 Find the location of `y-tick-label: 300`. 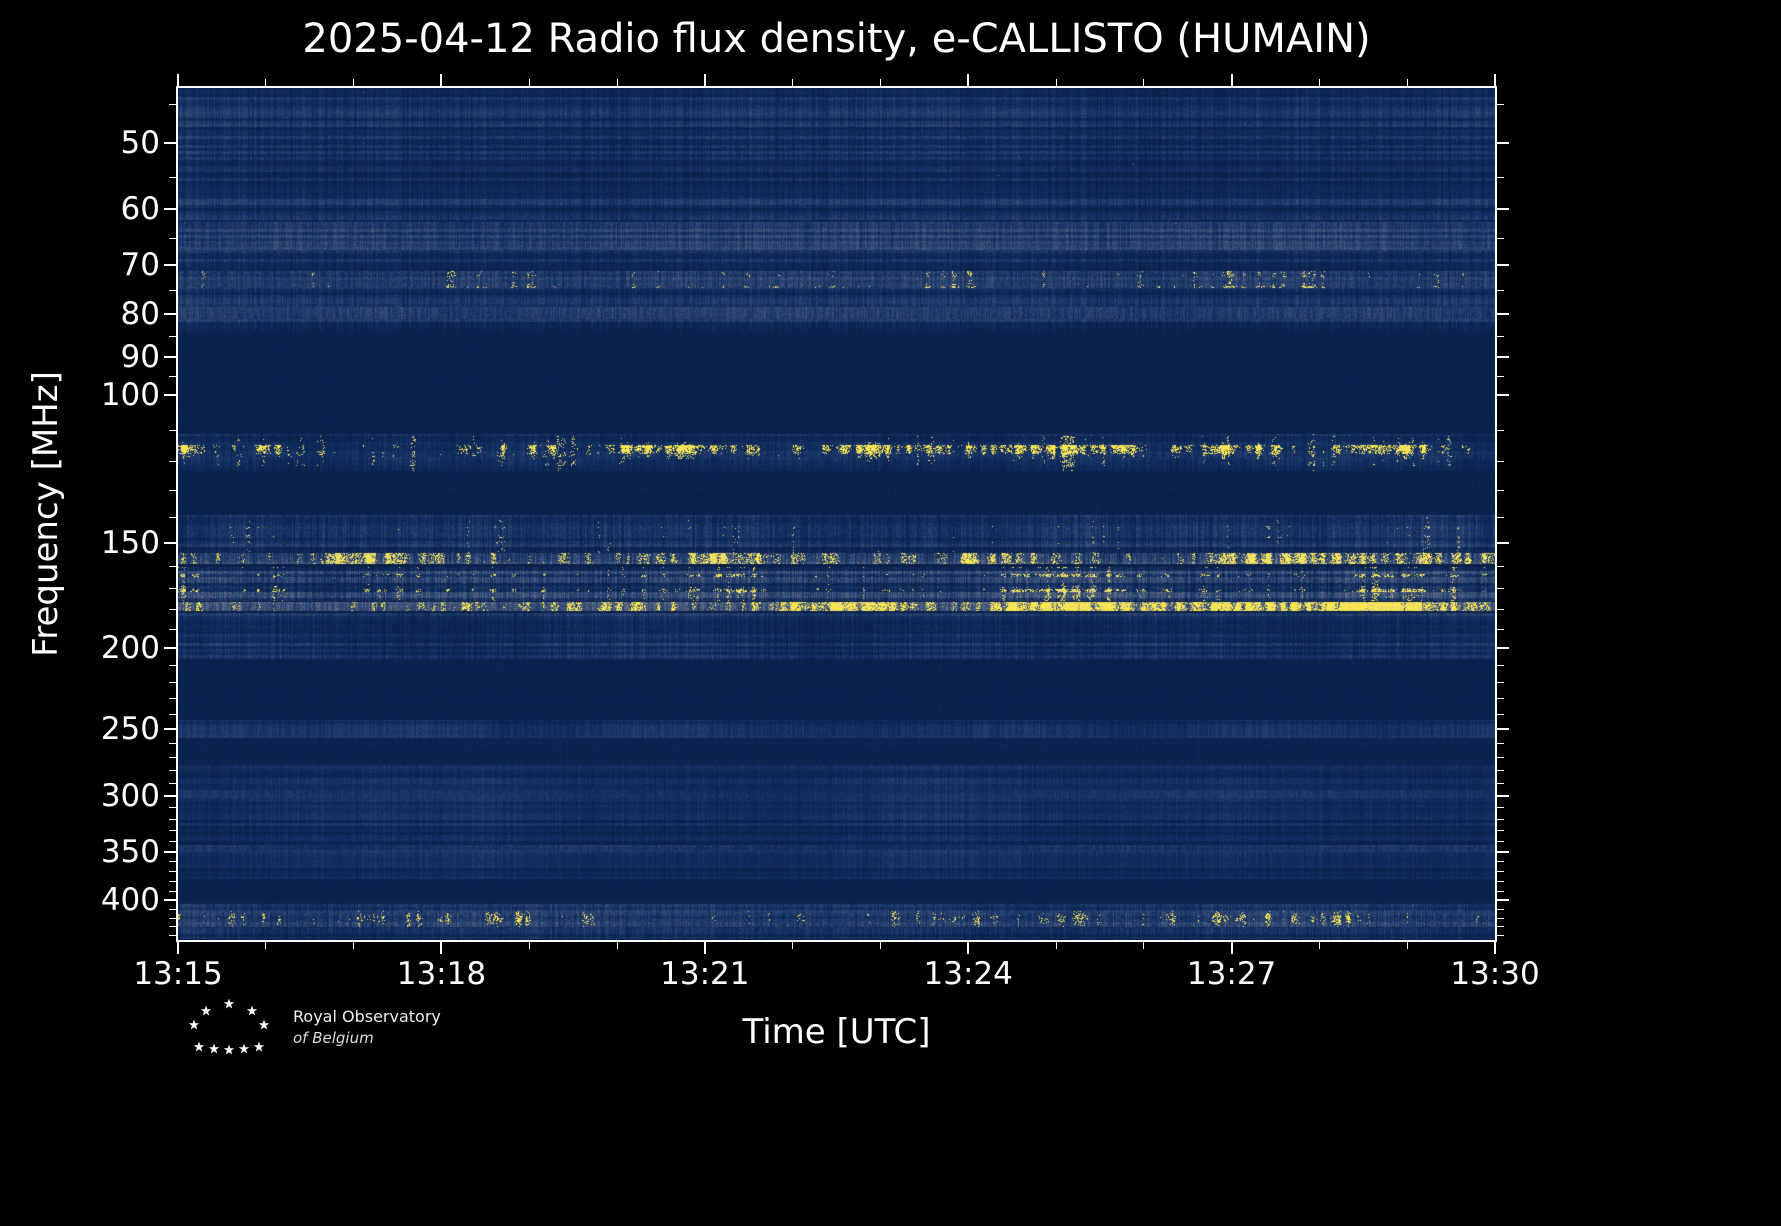

y-tick-label: 300 is located at coordinates (130, 795).